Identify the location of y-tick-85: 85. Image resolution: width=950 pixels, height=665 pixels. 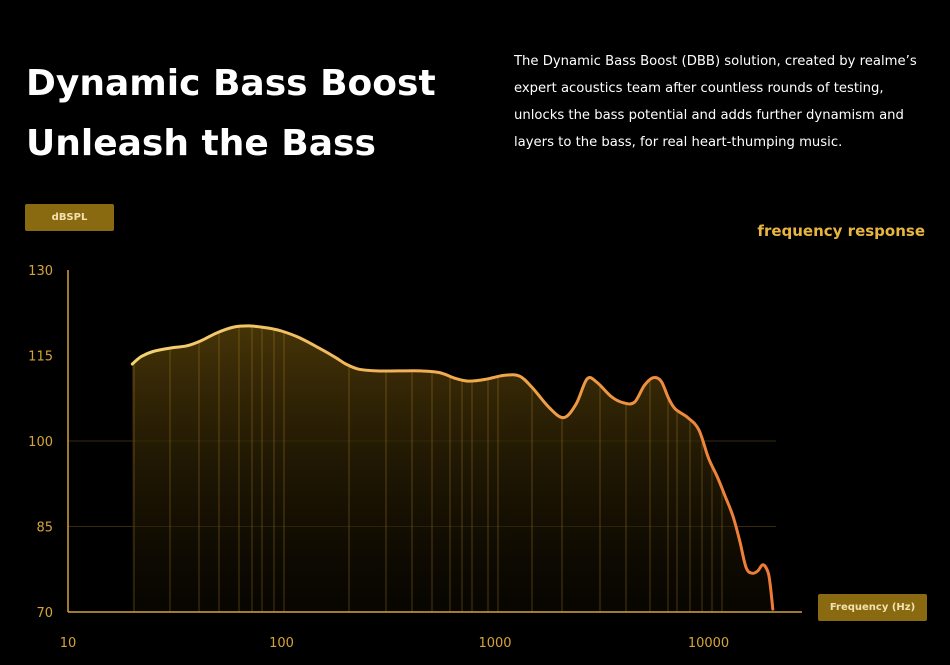
(44, 528).